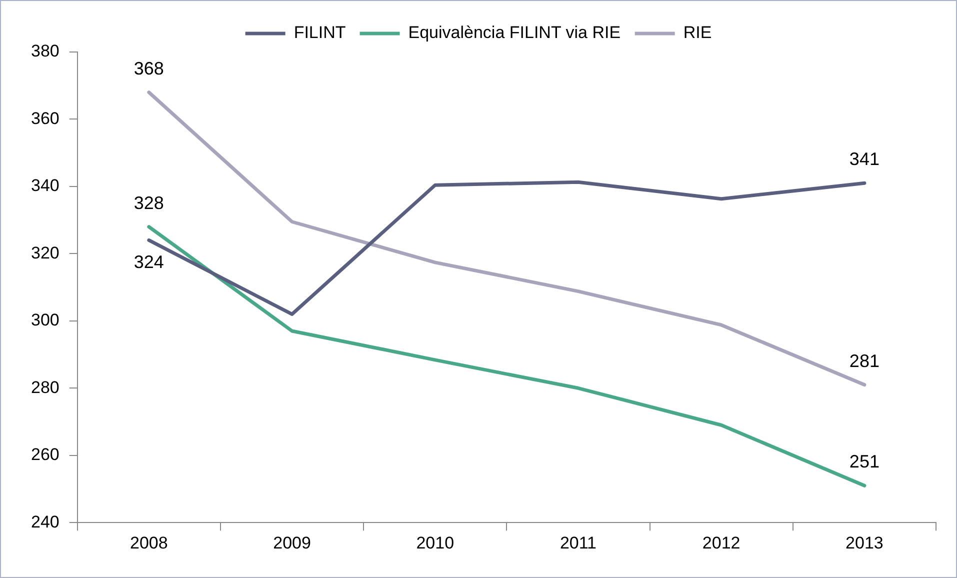 This screenshot has width=957, height=578. I want to click on data-label: 251, so click(864, 462).